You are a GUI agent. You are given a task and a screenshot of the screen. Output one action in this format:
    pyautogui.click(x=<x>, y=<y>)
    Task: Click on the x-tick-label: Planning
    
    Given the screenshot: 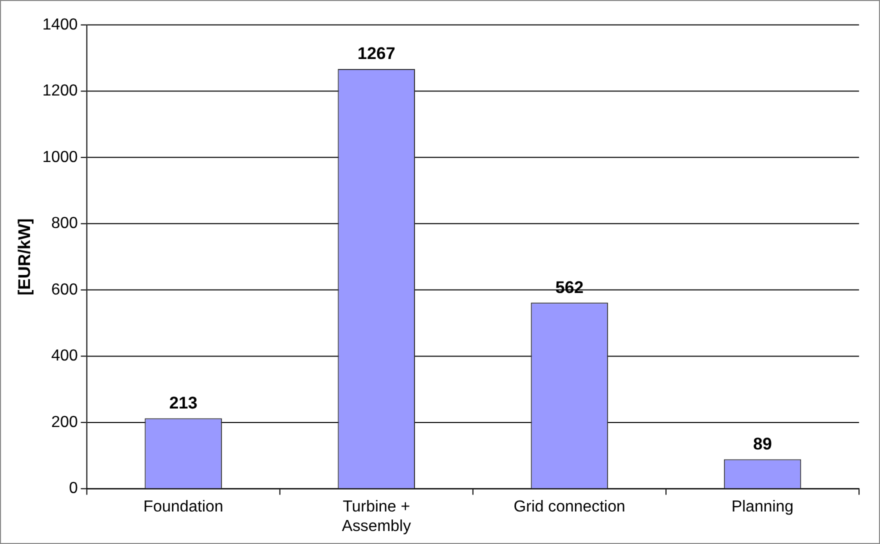 What is the action you would take?
    pyautogui.click(x=762, y=507)
    